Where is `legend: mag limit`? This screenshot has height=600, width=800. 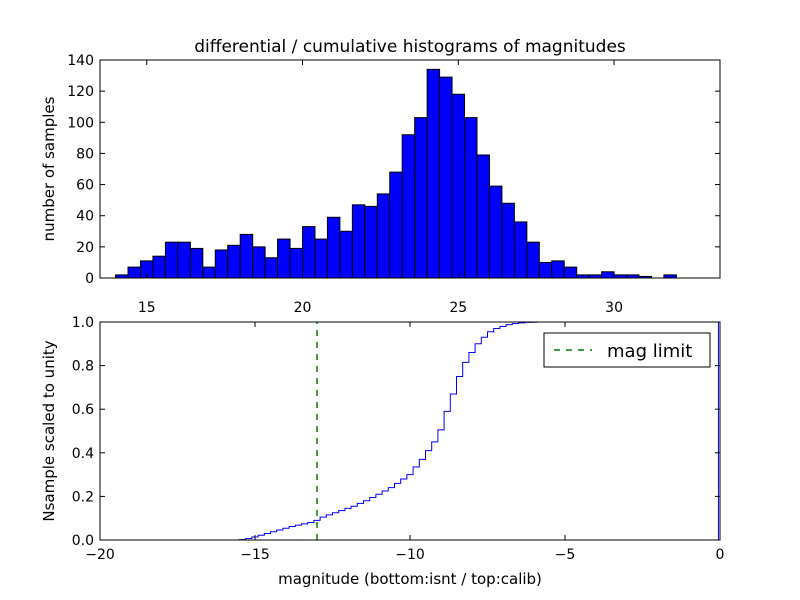
legend: mag limit is located at coordinates (627, 350).